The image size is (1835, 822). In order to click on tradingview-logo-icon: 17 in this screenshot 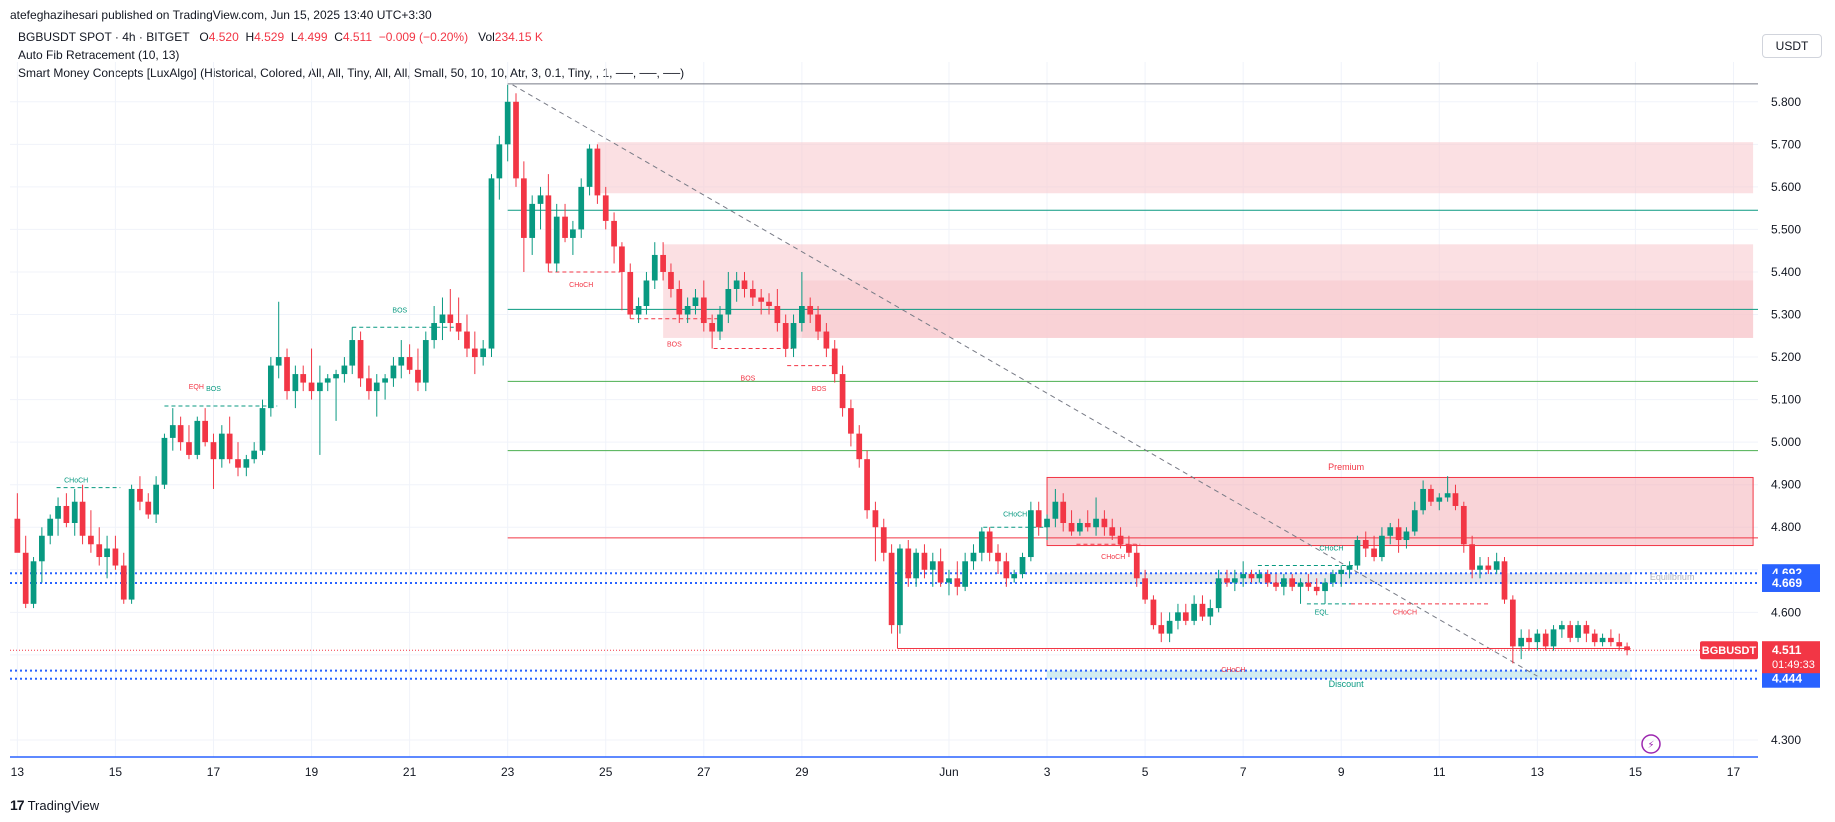, I will do `click(17, 805)`.